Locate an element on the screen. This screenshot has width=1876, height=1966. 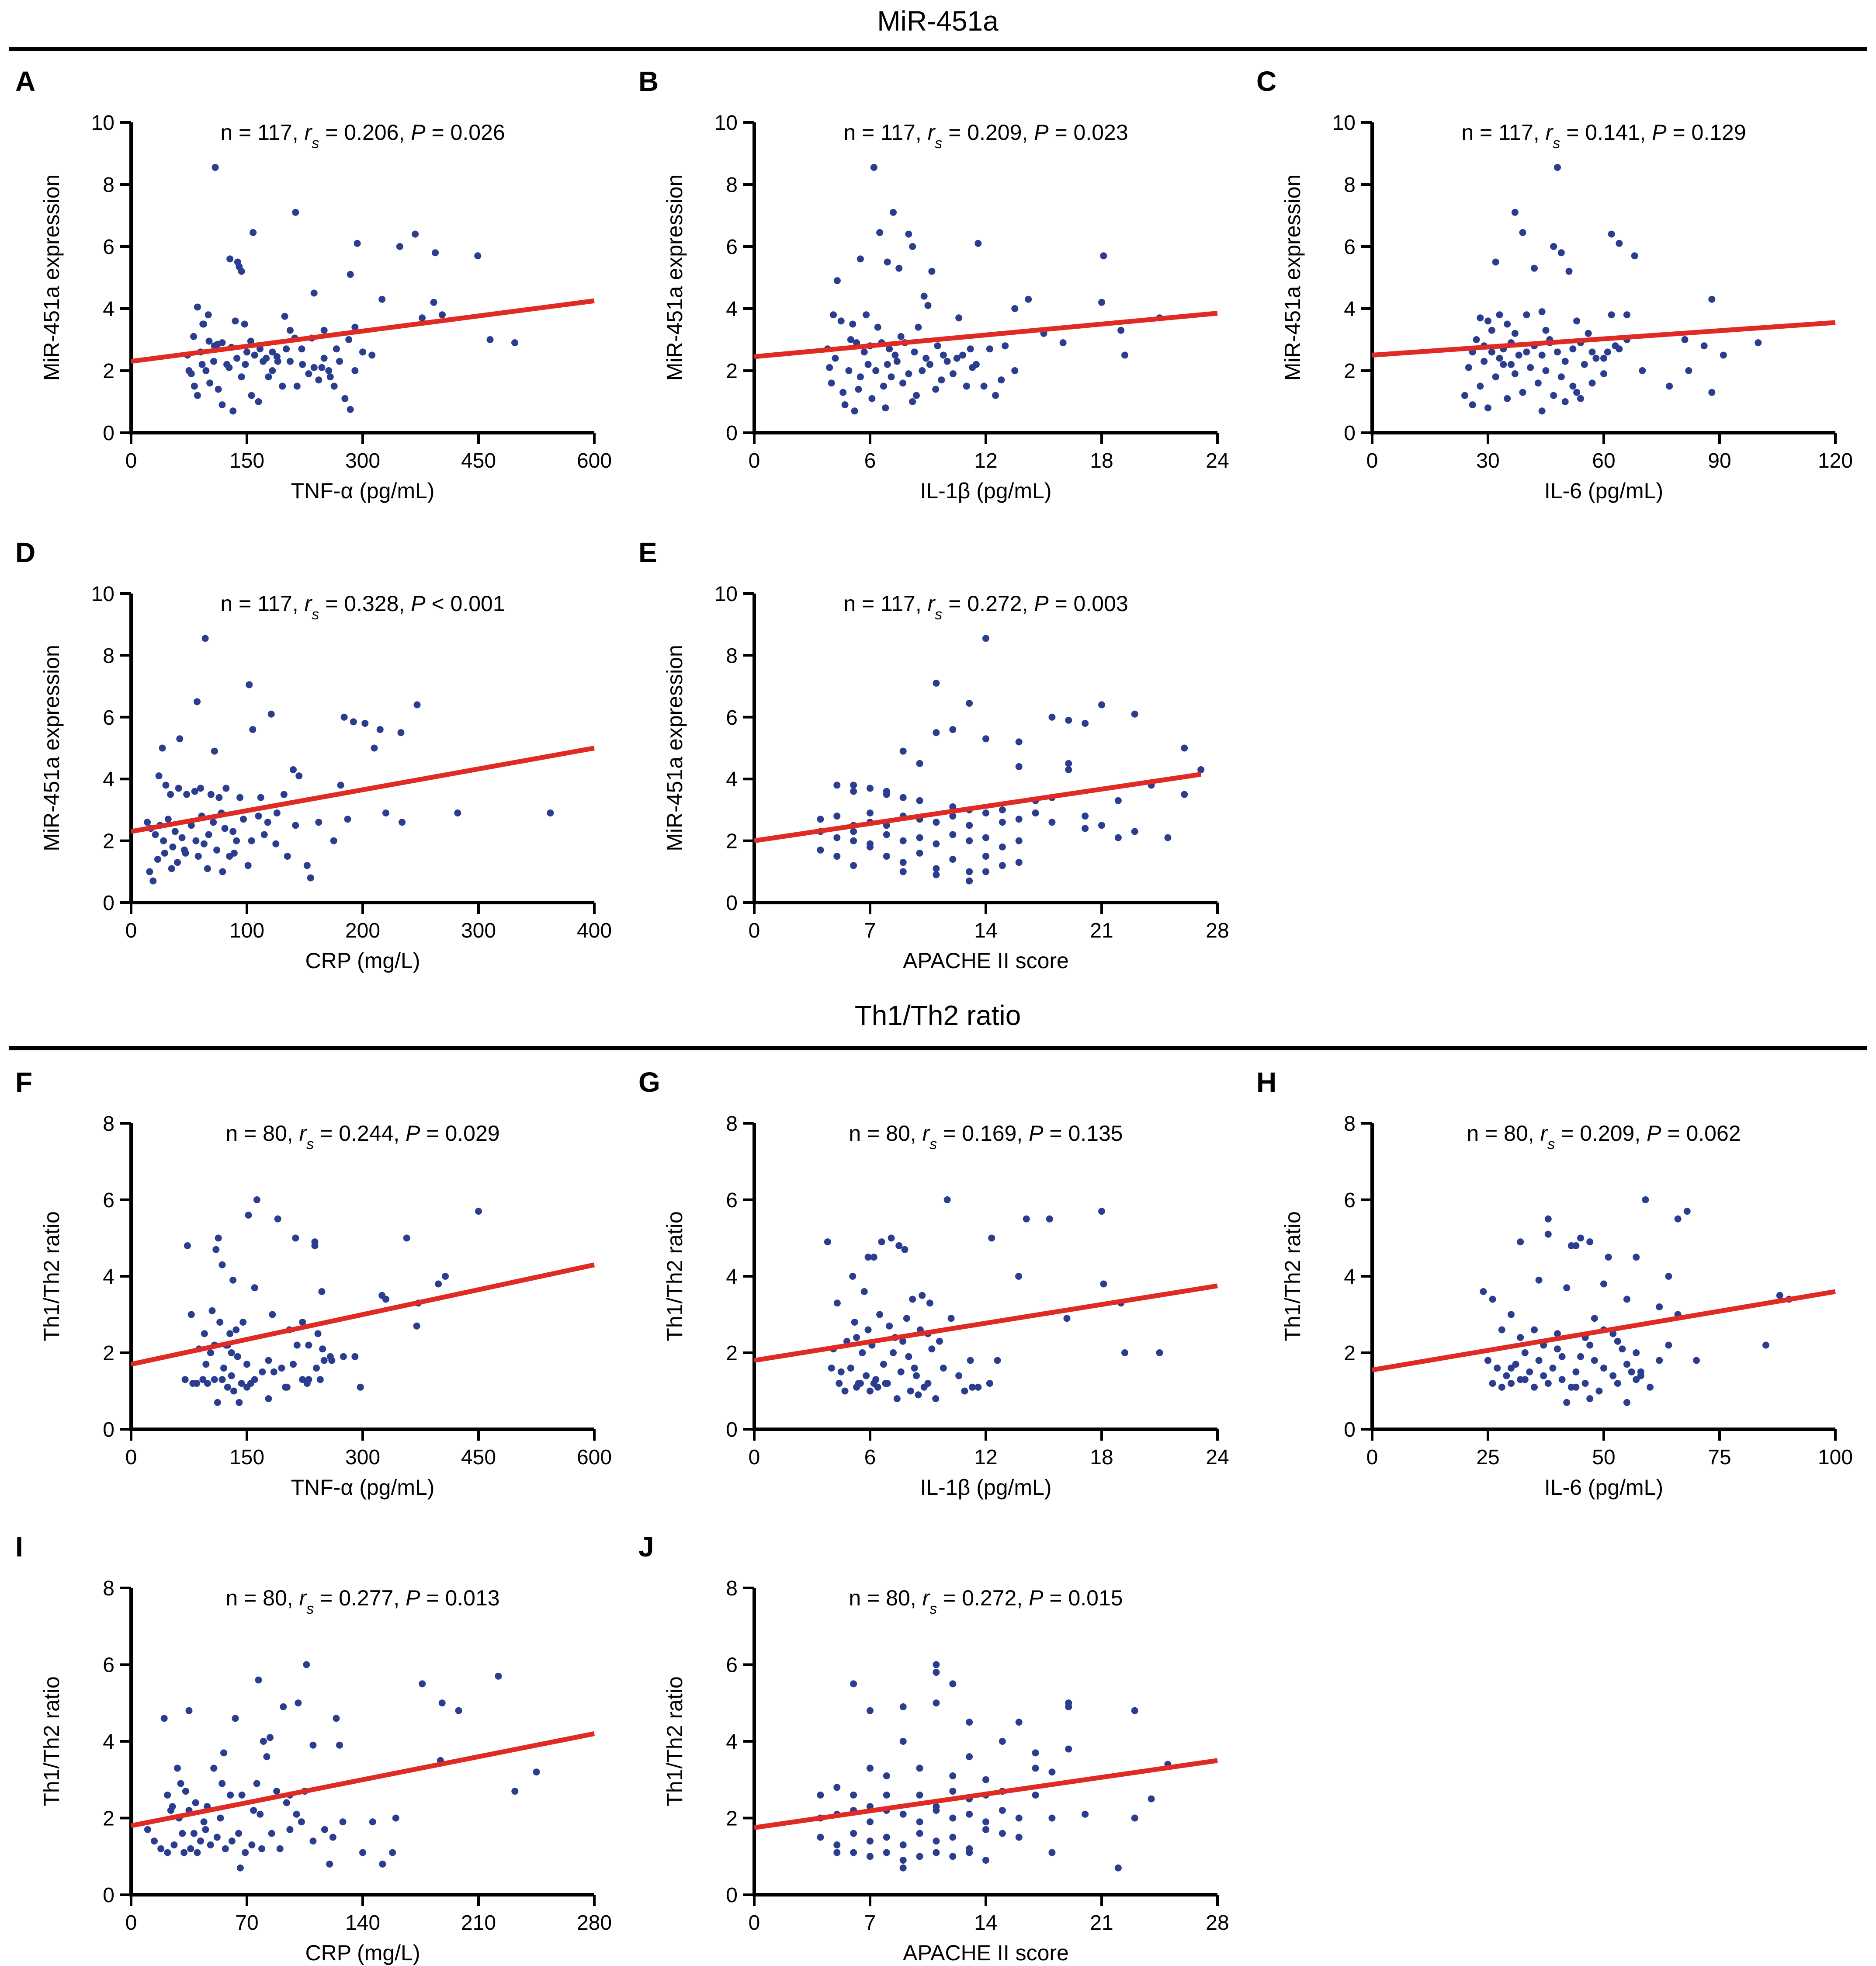
regression-line is located at coordinates (362, 1314).